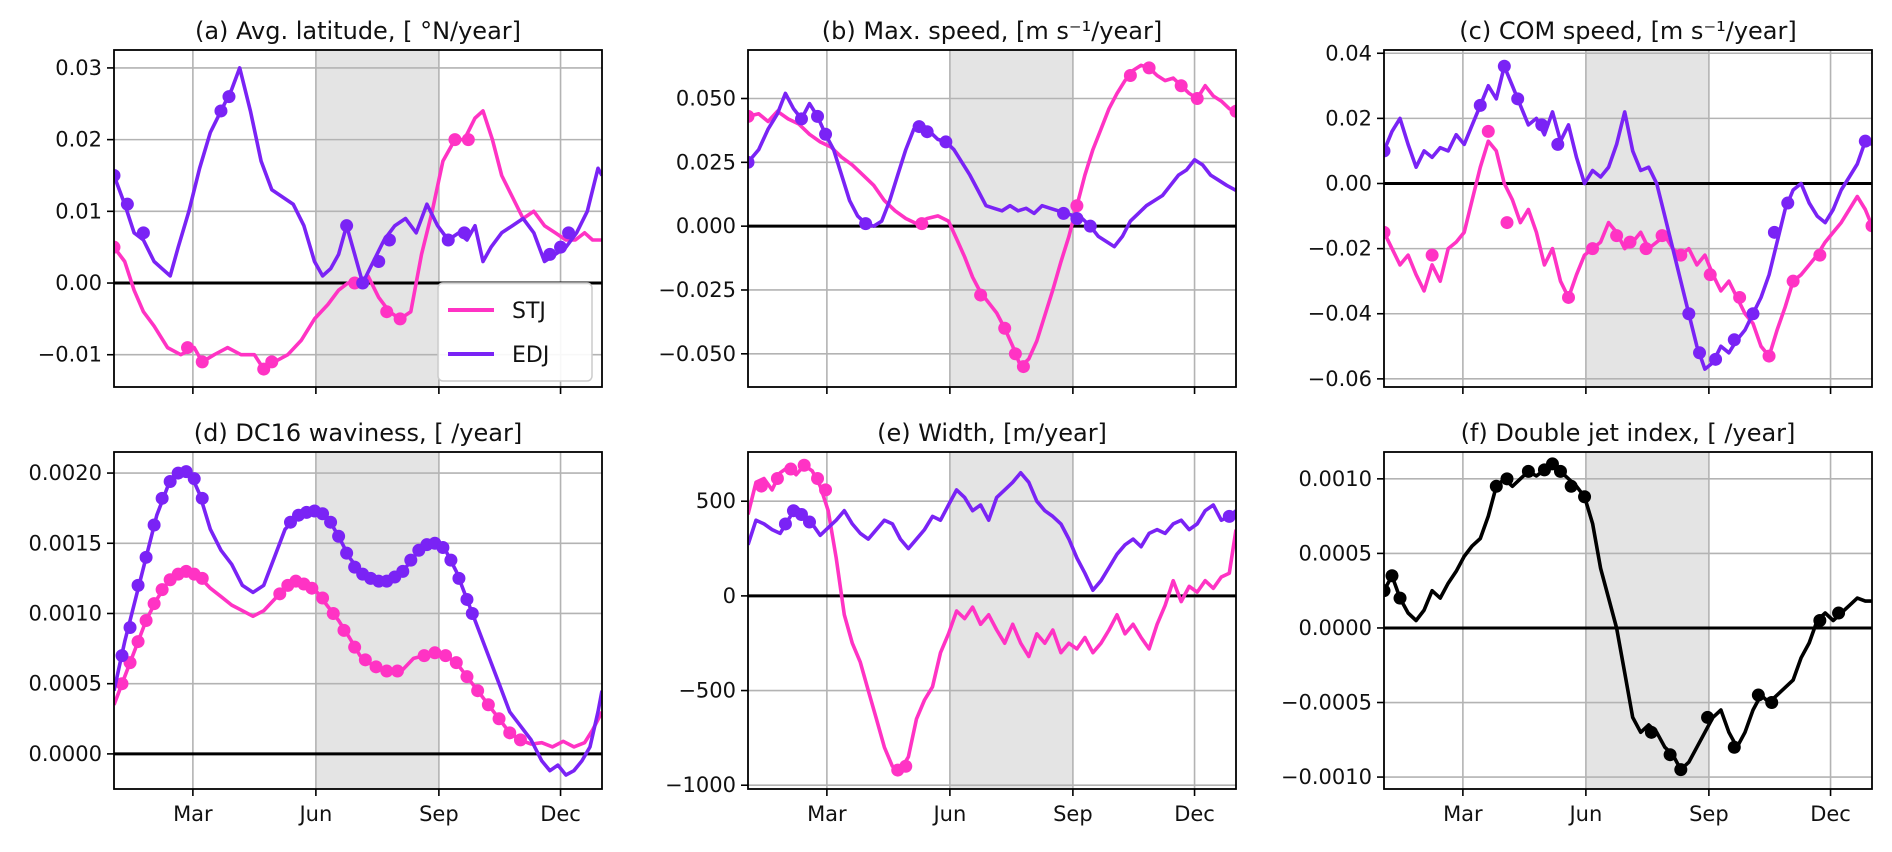  I want to click on y-tick-label: −0.02, so click(1340, 249).